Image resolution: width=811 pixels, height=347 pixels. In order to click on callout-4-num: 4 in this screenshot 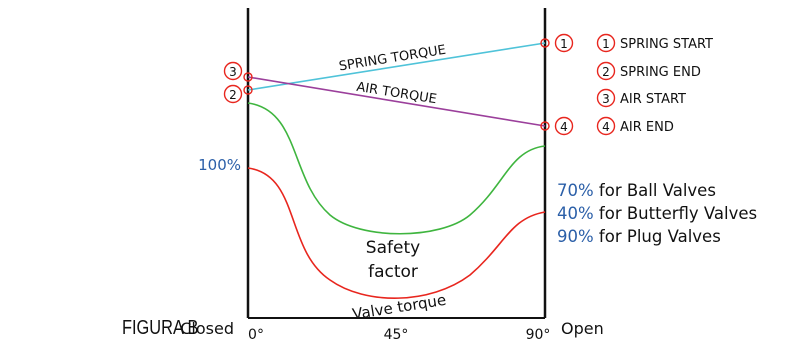, I will do `click(564, 127)`.